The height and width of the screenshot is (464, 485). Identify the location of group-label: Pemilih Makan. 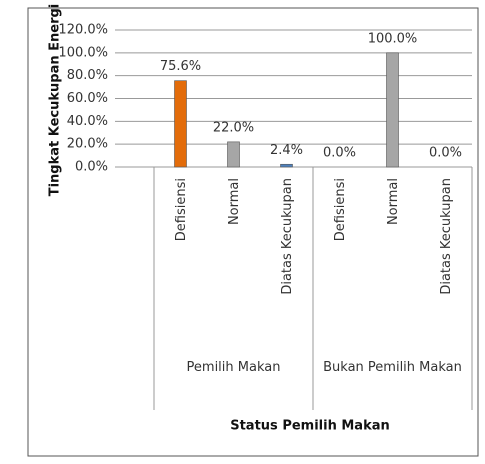
(233, 367).